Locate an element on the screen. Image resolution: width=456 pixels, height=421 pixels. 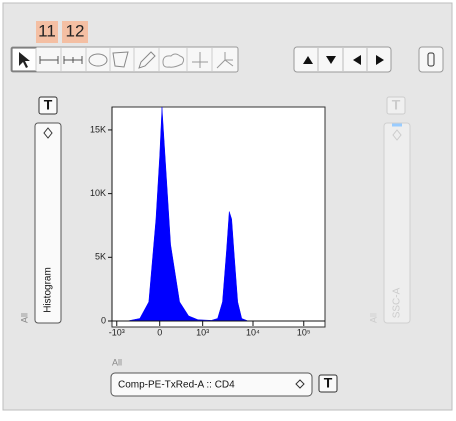
x-tick-label: 10³ is located at coordinates (202, 332).